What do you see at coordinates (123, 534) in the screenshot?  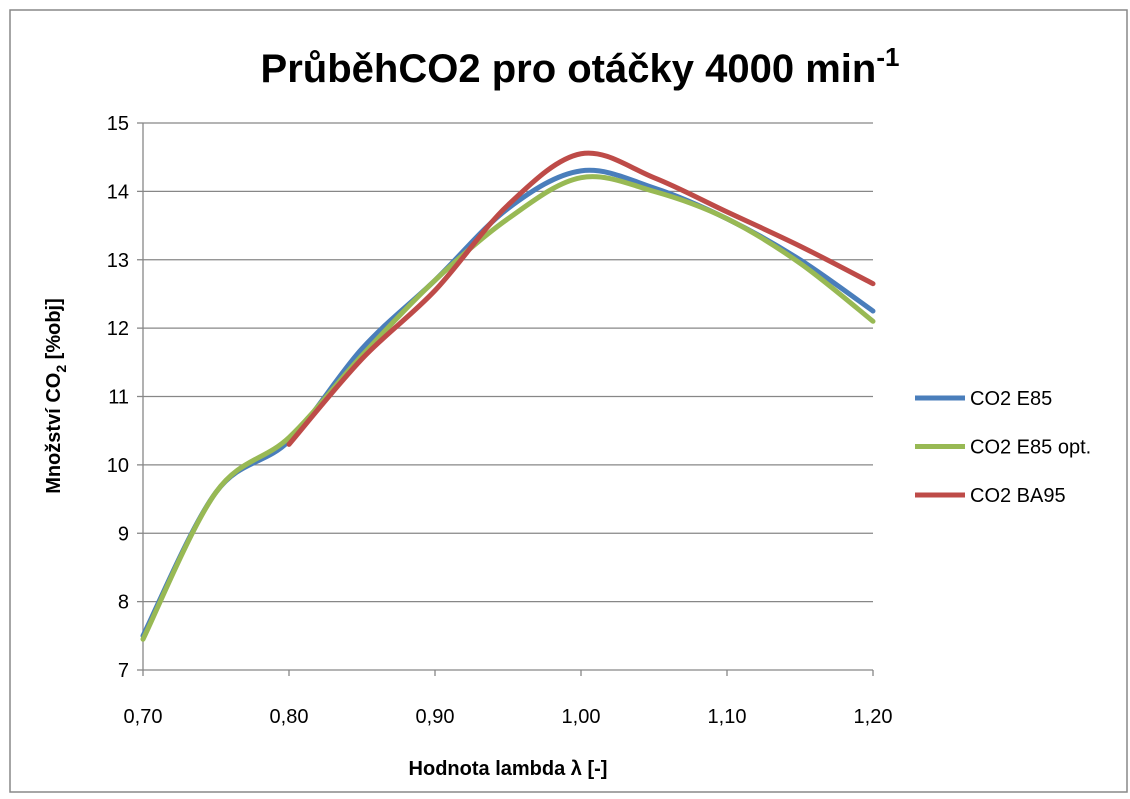 I see `y-tick-label: 9` at bounding box center [123, 534].